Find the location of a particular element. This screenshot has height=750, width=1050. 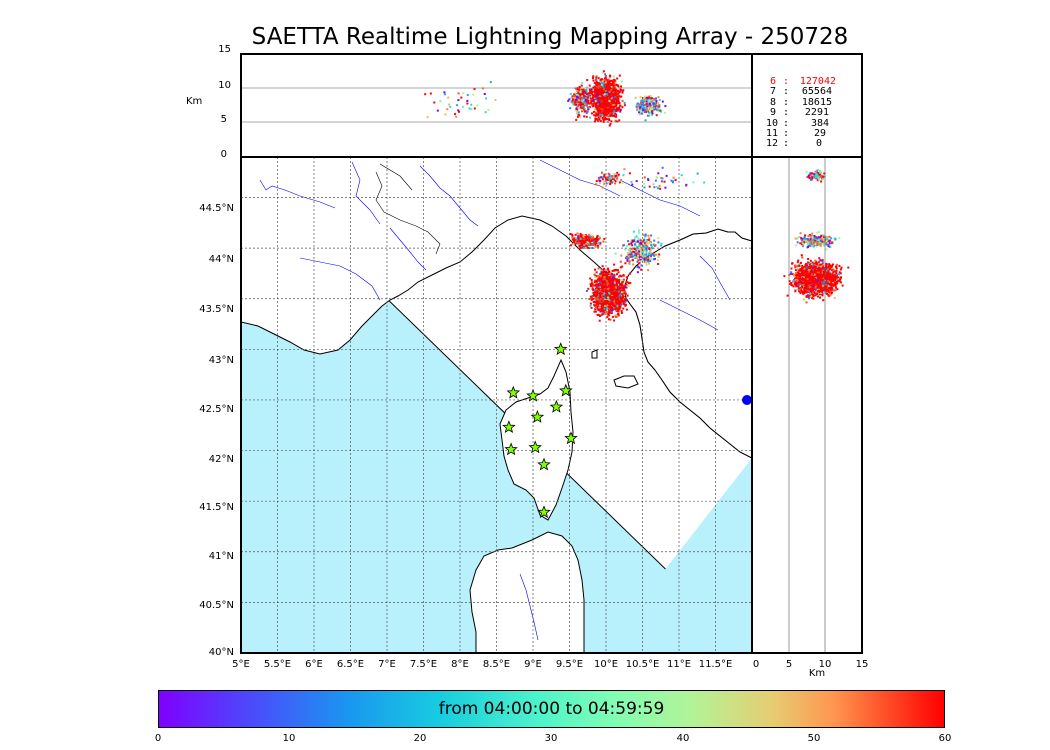

stat-label: 12 is located at coordinates (772, 143).